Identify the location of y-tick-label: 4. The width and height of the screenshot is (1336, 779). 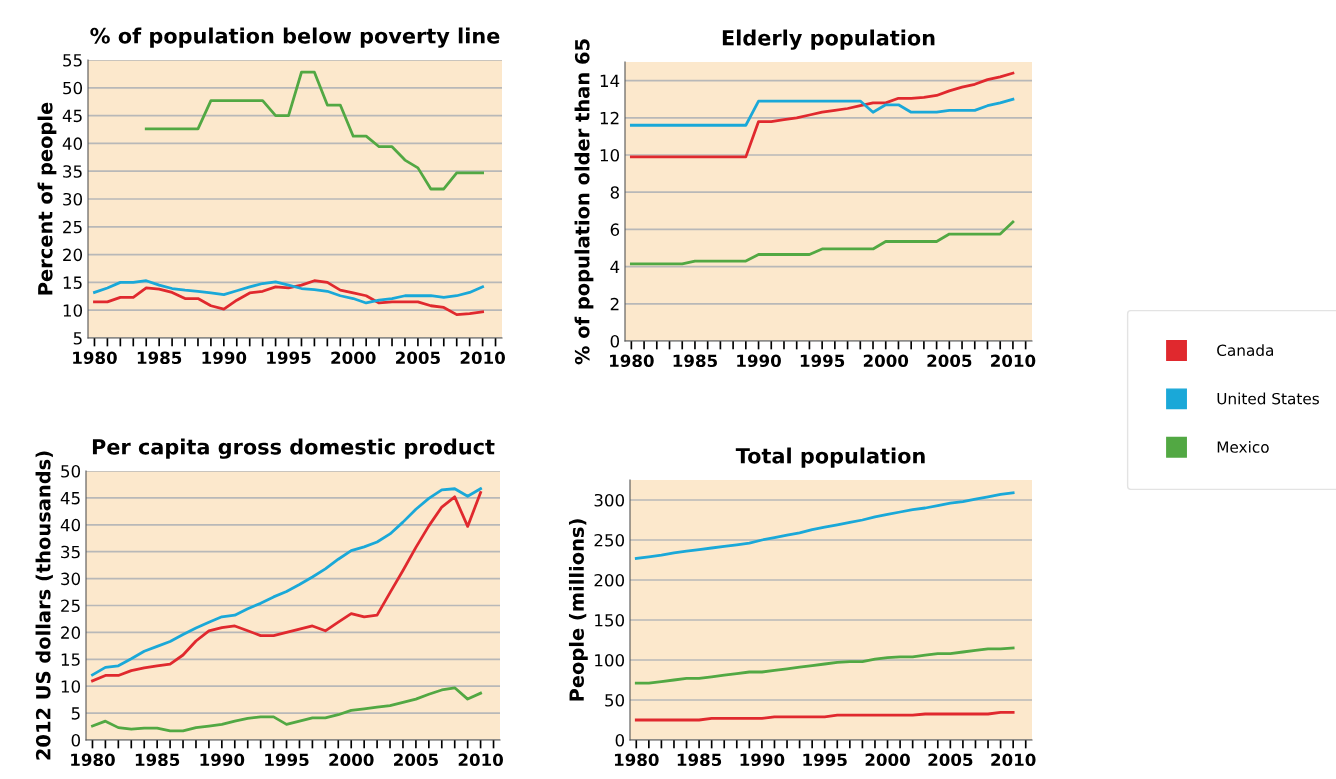
(615, 266).